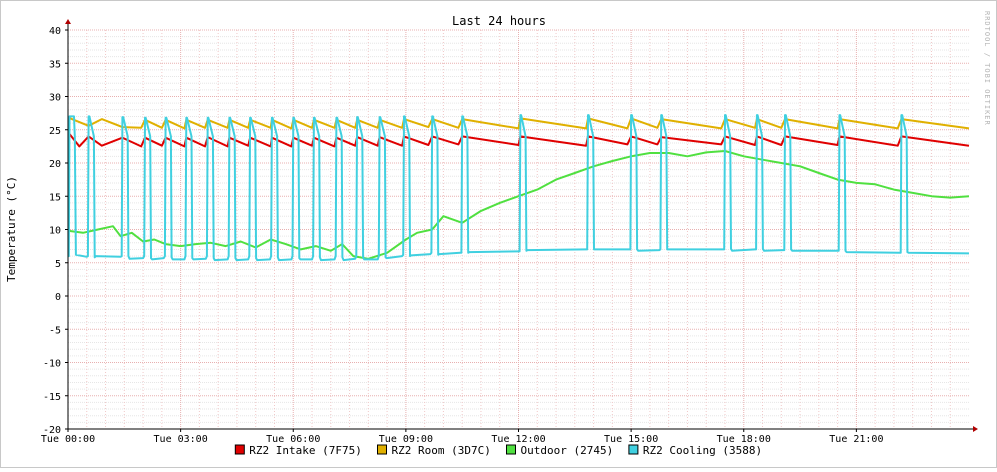  What do you see at coordinates (52, 430) in the screenshot?
I see `y-tick-label: -20` at bounding box center [52, 430].